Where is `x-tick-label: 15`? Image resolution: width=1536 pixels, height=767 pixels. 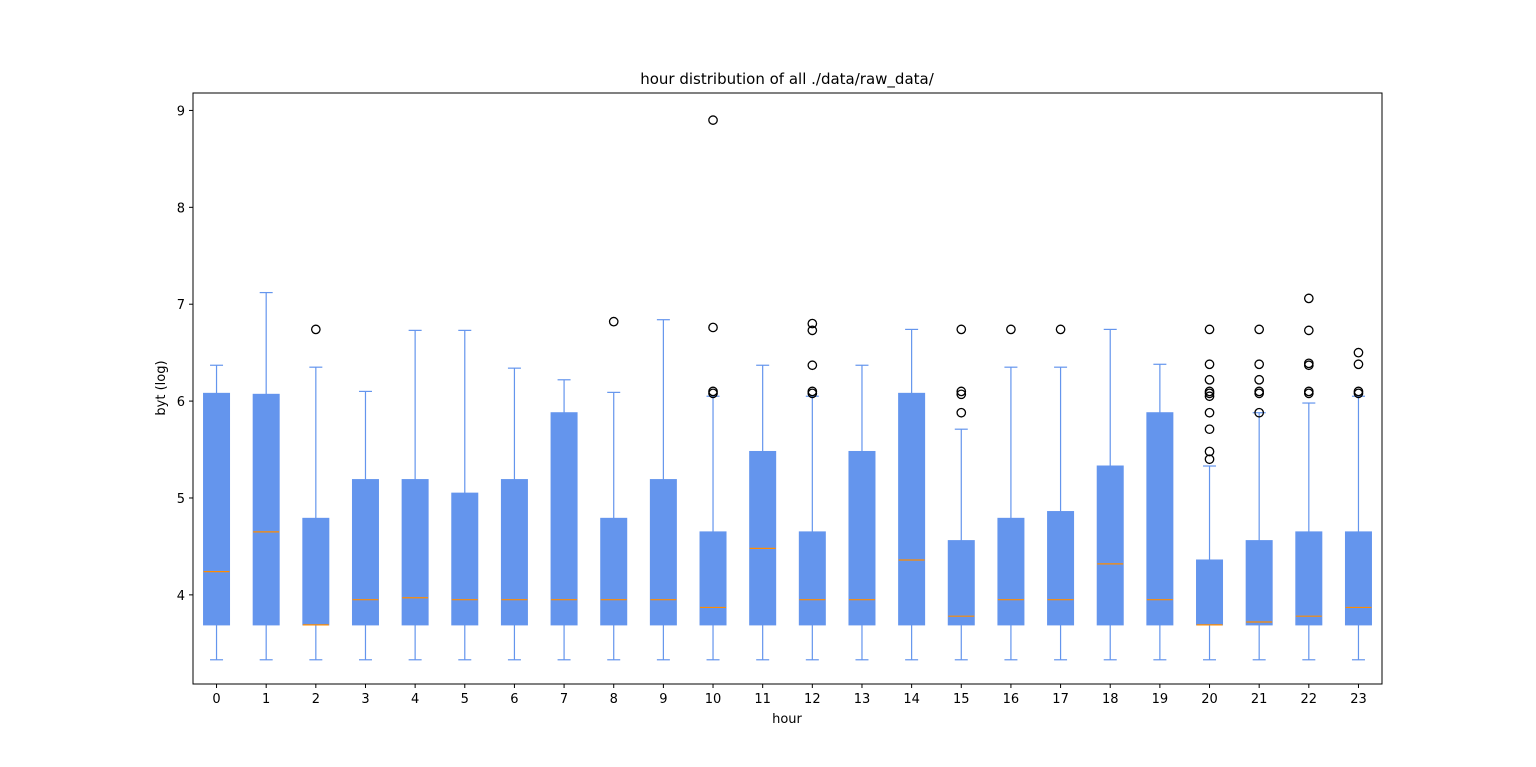
x-tick-label: 15 is located at coordinates (961, 699).